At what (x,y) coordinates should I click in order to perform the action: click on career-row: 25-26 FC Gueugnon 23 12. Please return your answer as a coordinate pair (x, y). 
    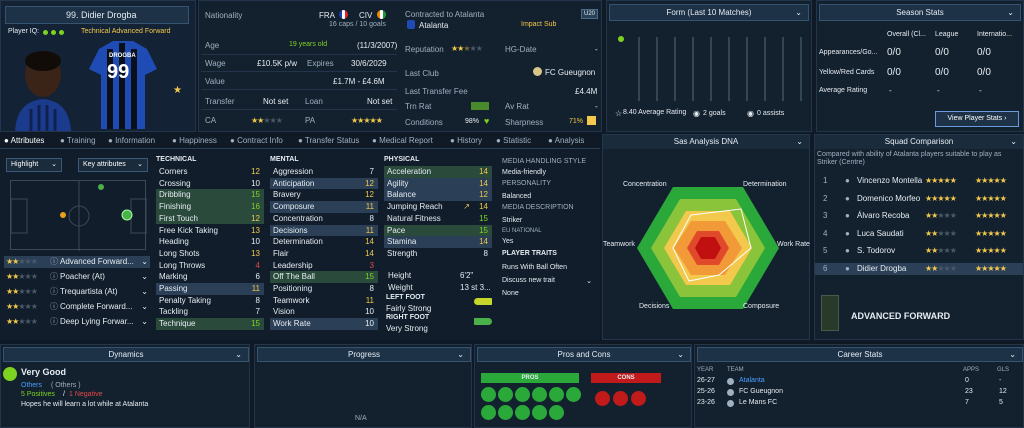
    Looking at the image, I should click on (859, 392).